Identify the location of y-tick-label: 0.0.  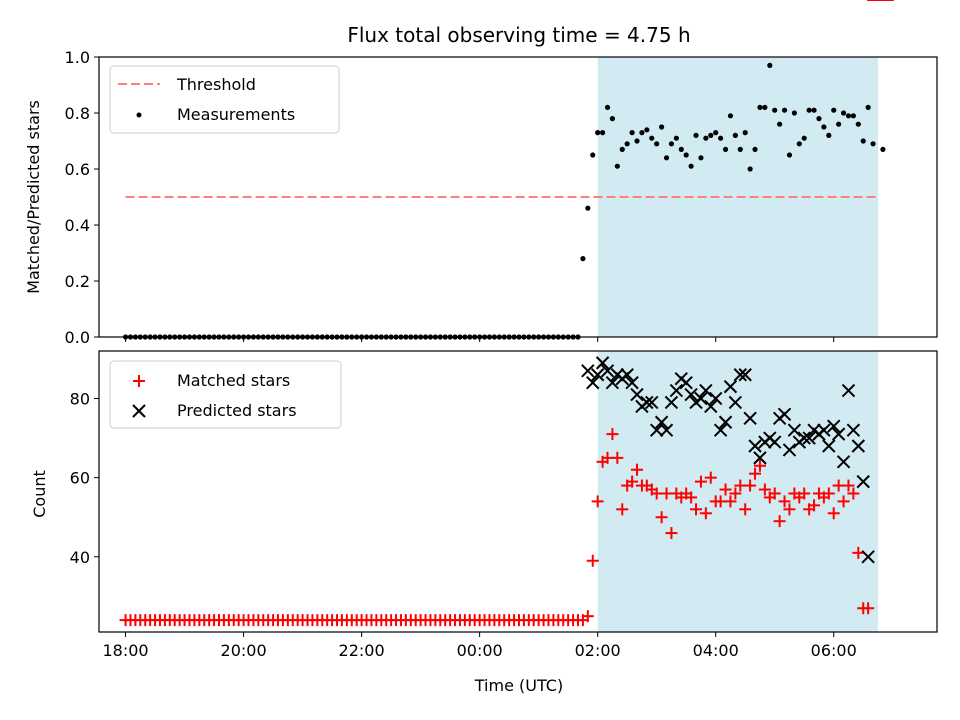
(77, 337).